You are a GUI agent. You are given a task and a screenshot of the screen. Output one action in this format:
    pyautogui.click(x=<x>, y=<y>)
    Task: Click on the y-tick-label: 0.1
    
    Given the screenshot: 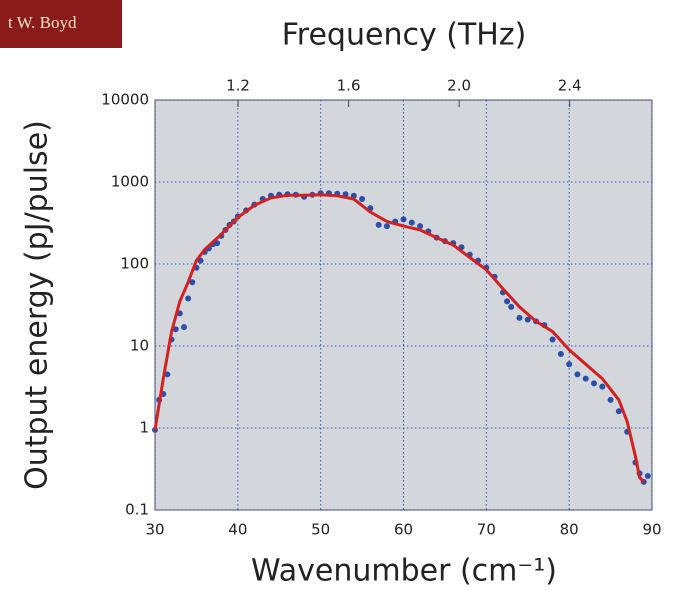 What is the action you would take?
    pyautogui.click(x=137, y=510)
    